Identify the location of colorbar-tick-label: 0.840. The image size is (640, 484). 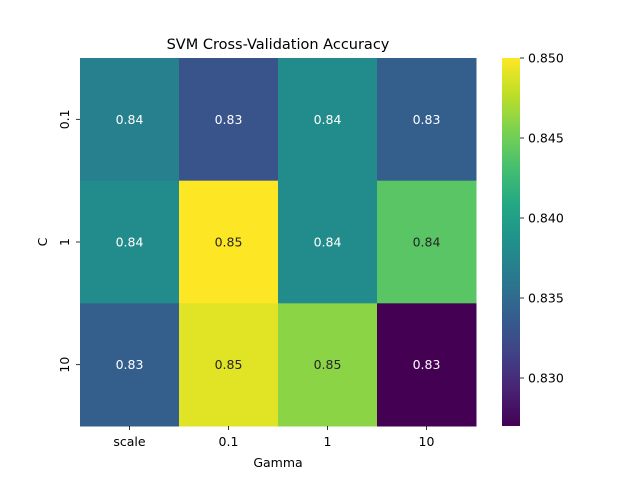
(546, 218).